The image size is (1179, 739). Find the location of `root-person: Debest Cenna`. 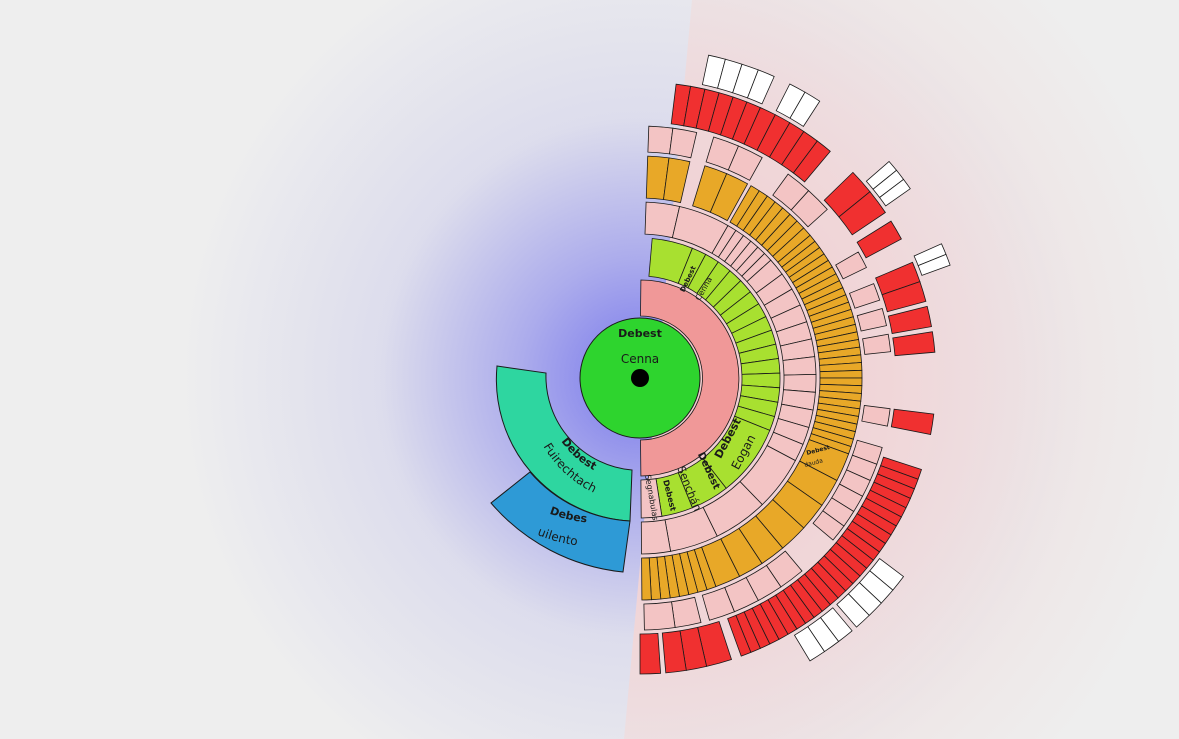

root-person: Debest Cenna is located at coordinates (640, 378).